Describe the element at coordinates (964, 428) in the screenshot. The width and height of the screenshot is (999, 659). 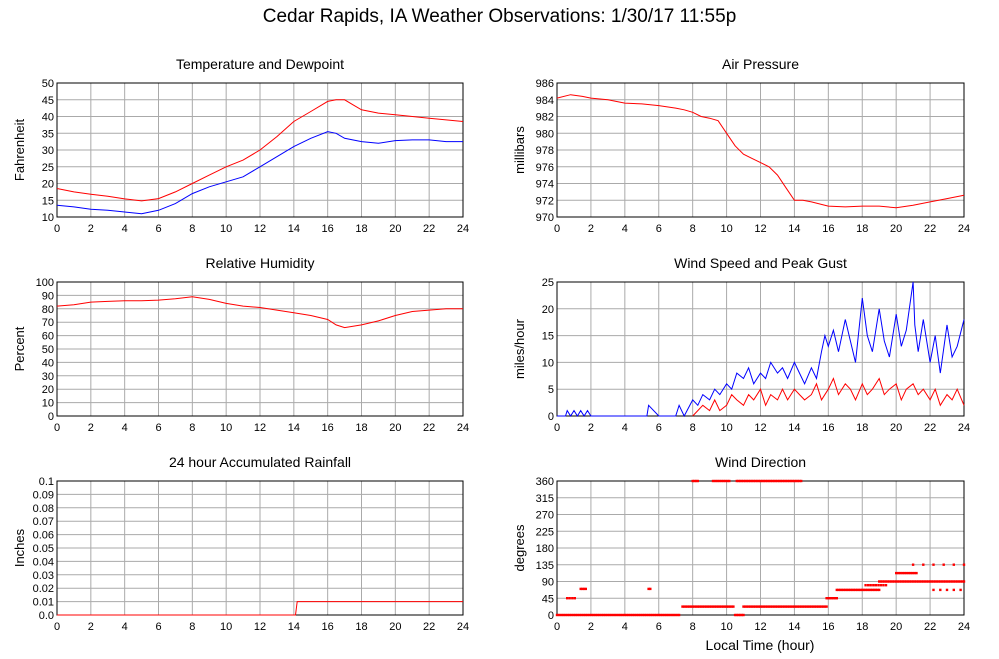
I see `x-tick-label: 24` at that location.